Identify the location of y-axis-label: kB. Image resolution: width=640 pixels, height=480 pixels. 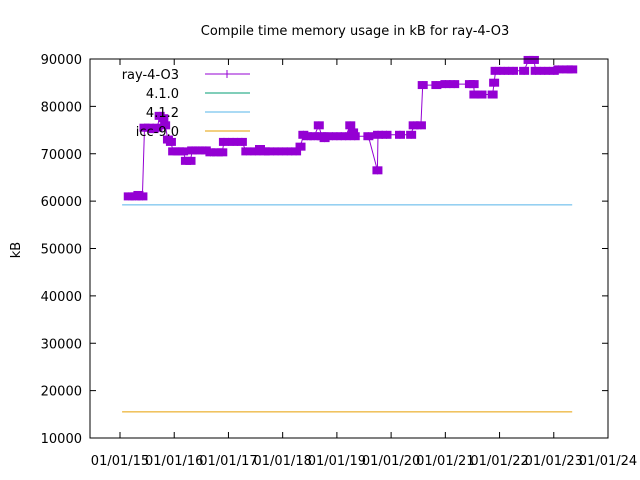
(16, 250).